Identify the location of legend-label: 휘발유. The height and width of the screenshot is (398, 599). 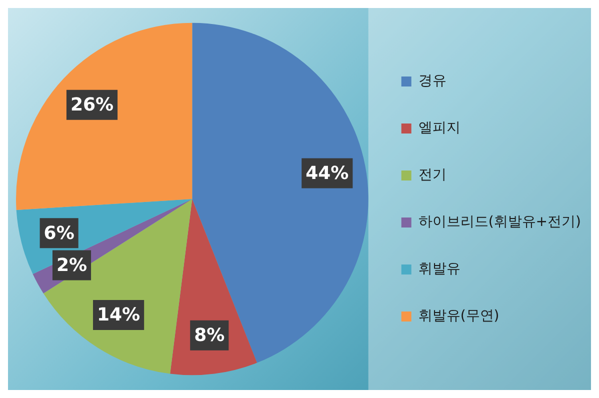
(439, 269).